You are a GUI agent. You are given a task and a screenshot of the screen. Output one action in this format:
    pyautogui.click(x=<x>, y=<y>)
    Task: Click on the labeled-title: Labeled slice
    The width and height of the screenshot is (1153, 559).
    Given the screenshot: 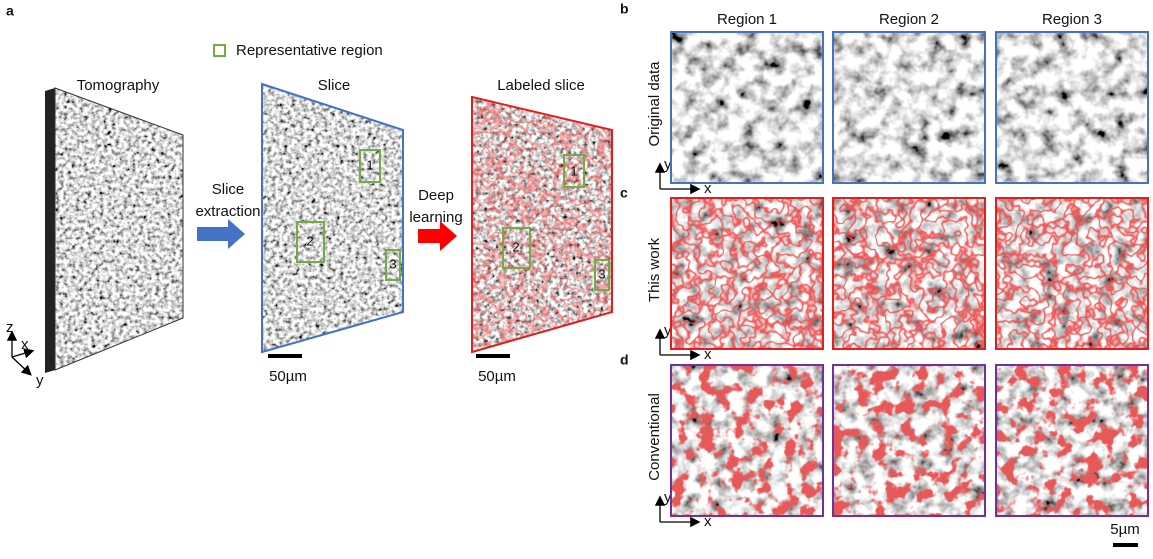 What is the action you would take?
    pyautogui.click(x=541, y=85)
    